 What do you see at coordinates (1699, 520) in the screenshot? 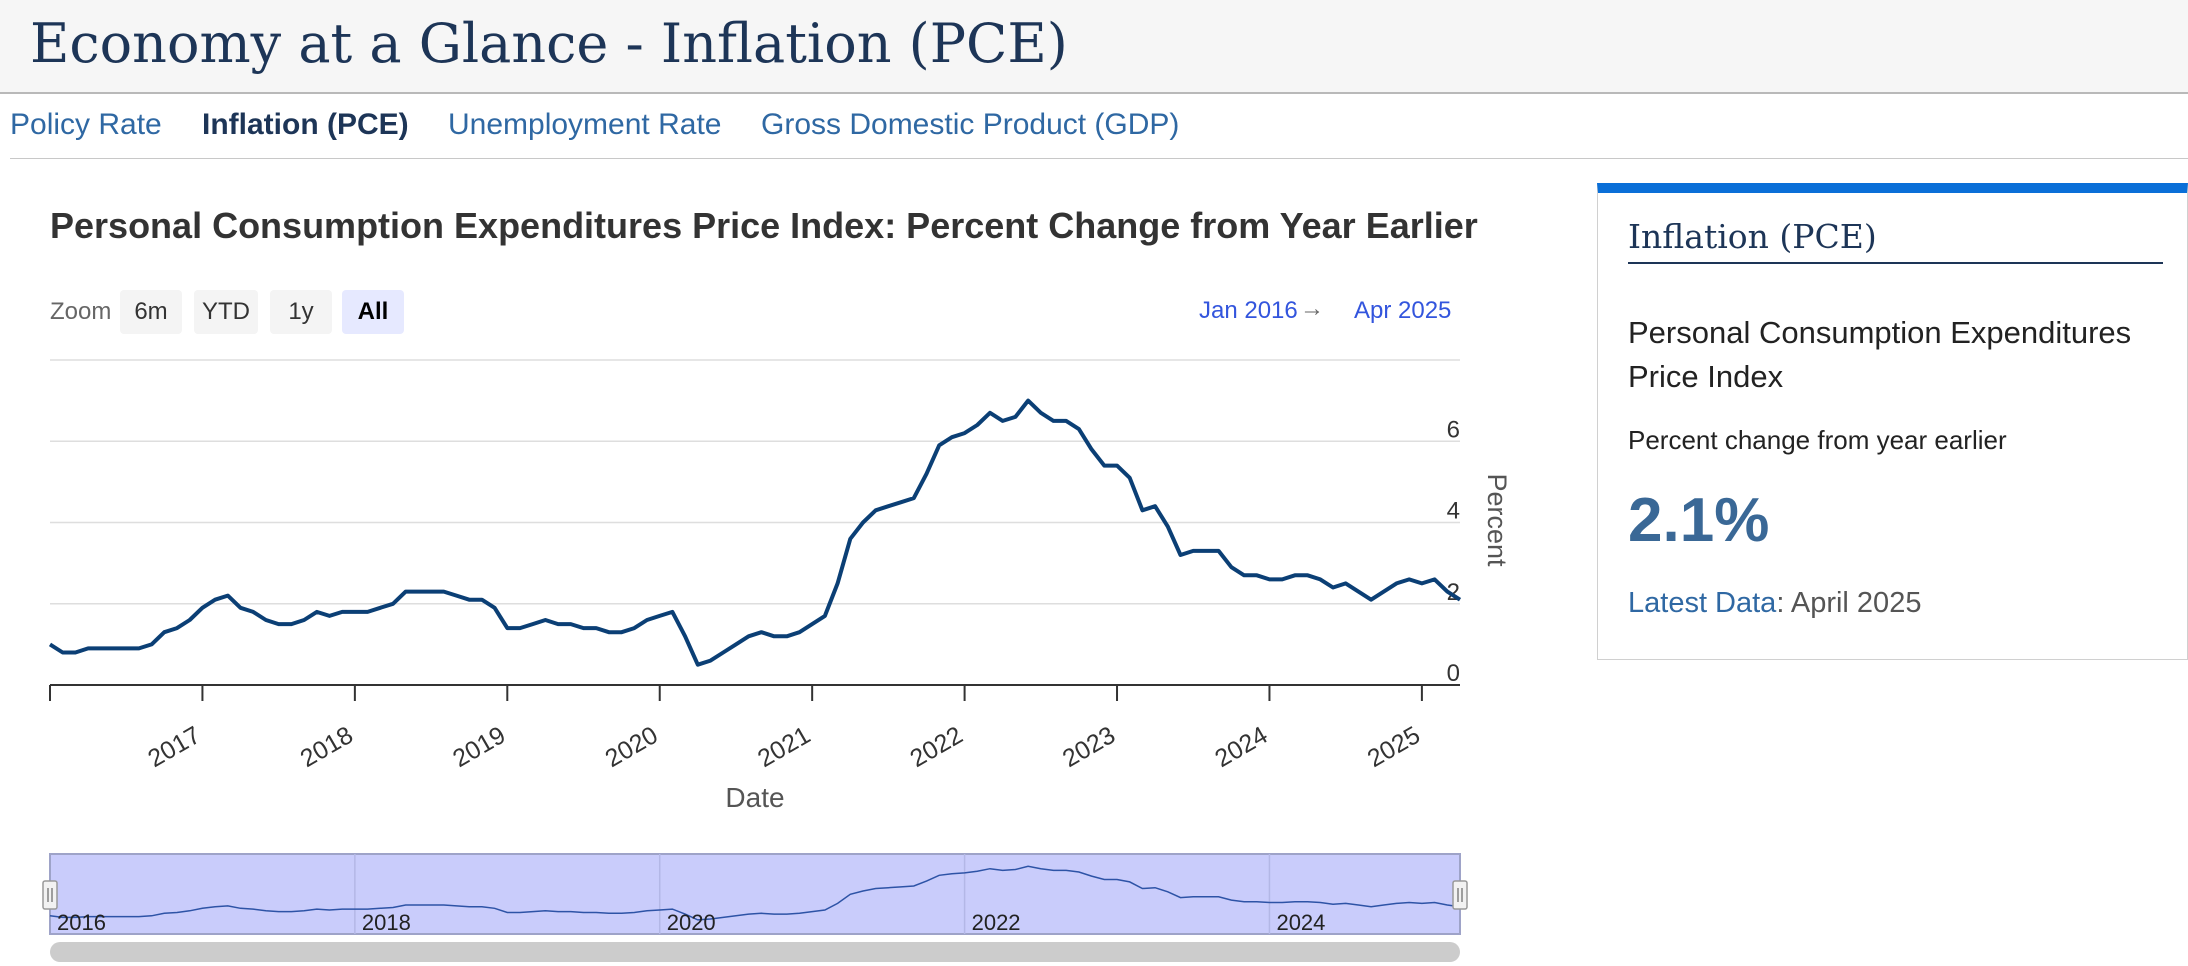
I see `summary-latest-value: 2.1%` at bounding box center [1699, 520].